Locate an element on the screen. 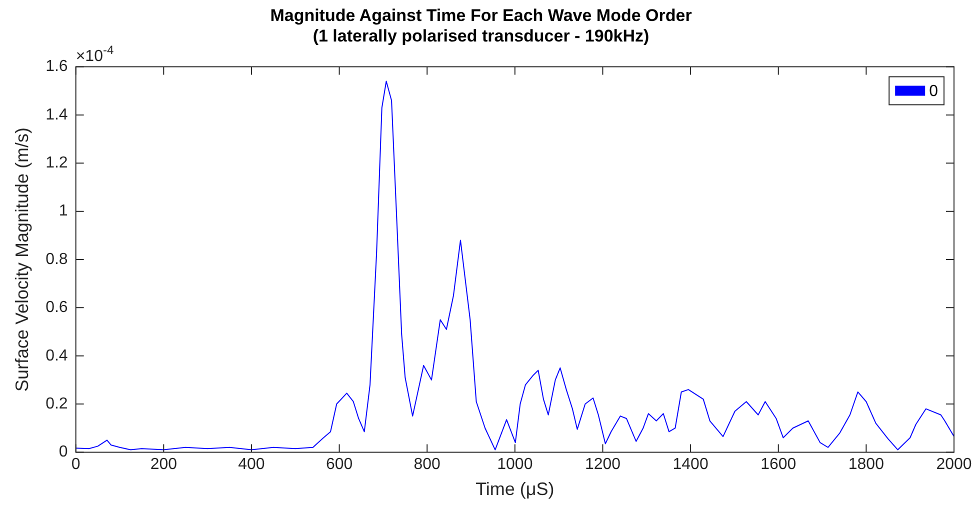  x-tick-label: 600 is located at coordinates (339, 465).